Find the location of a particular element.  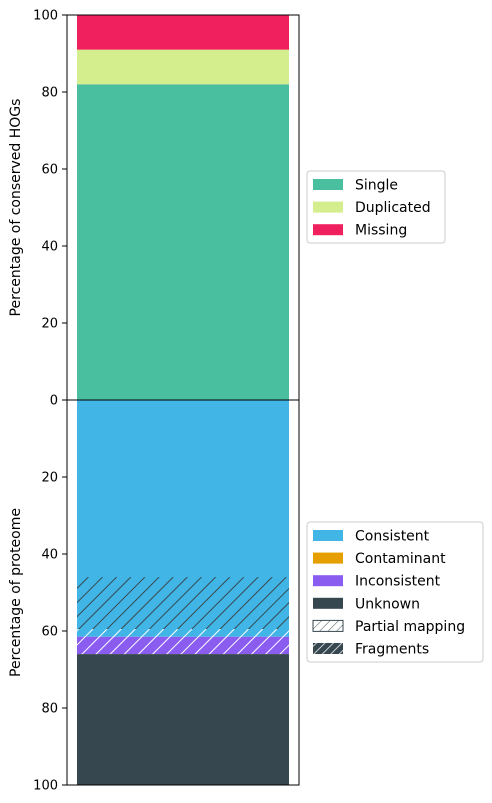

bottom-ylabel: Percentage of proteome is located at coordinates (16, 592).